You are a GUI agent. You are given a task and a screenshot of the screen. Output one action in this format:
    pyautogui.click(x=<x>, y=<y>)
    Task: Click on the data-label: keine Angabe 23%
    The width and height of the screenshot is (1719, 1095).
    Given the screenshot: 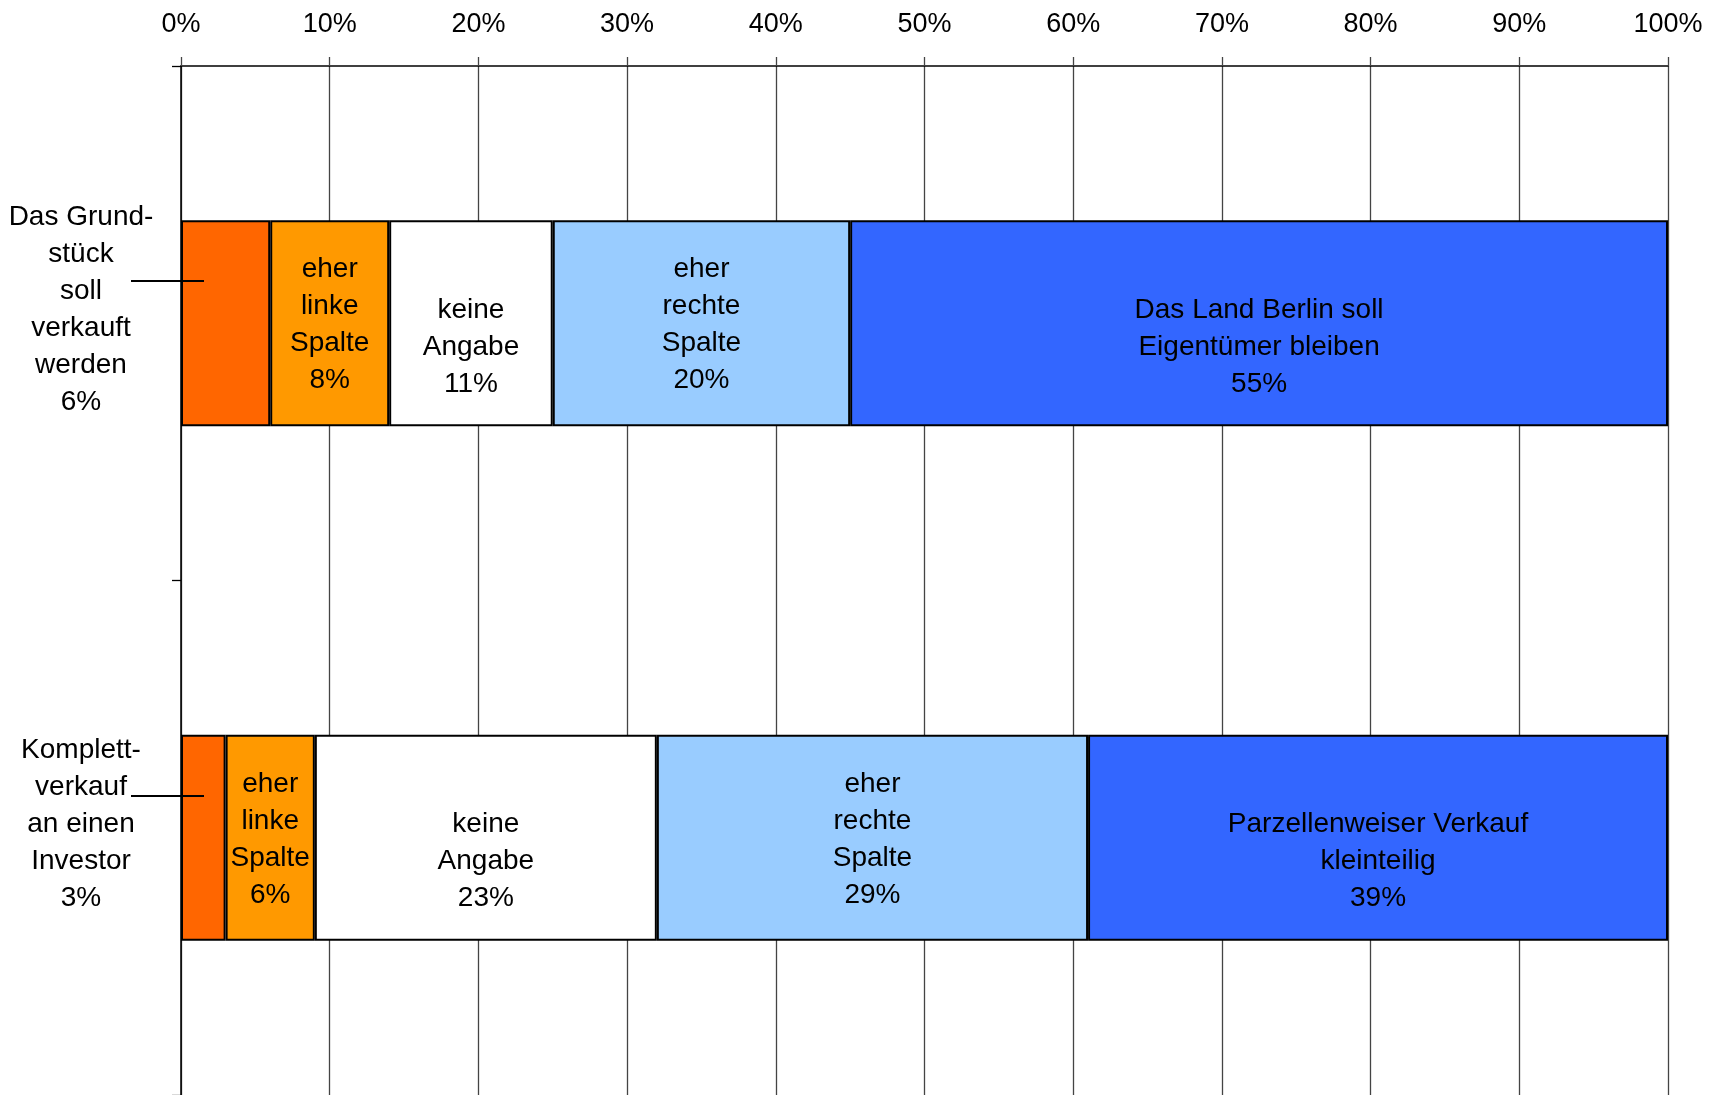 What is the action you would take?
    pyautogui.click(x=486, y=860)
    